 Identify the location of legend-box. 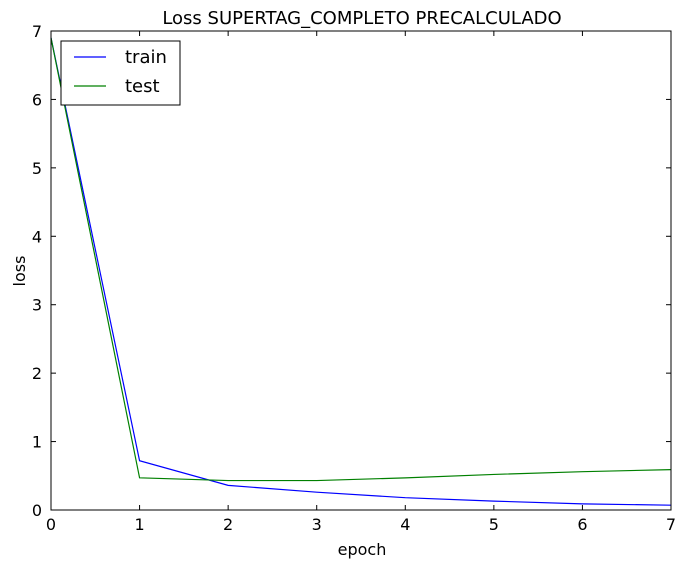
(120, 73).